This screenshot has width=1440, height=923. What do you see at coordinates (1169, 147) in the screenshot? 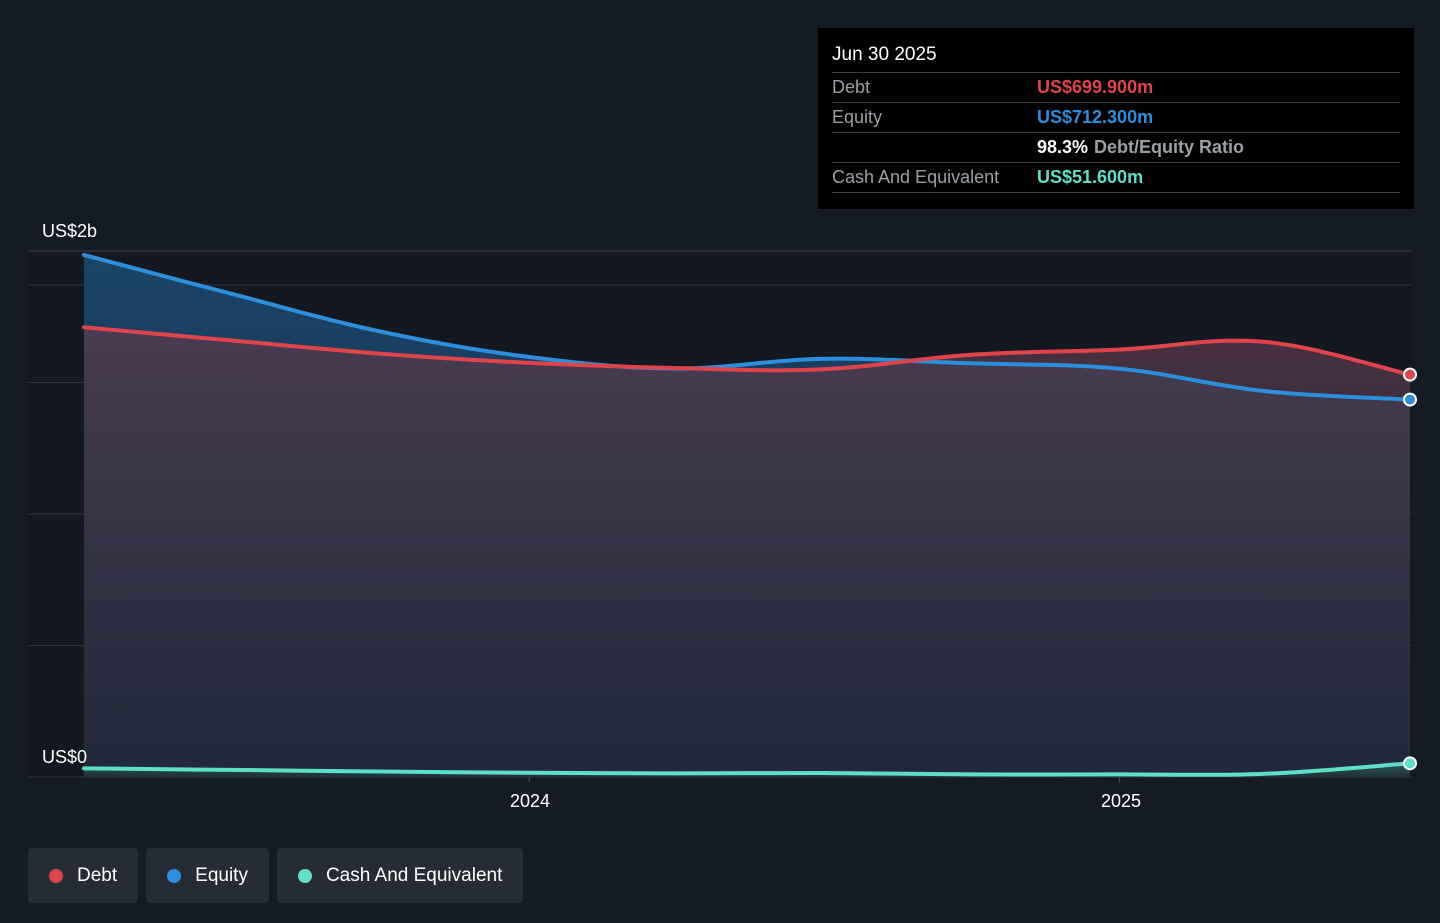
I see `tooltip-ratio-label: Debt/Equity Ratio` at bounding box center [1169, 147].